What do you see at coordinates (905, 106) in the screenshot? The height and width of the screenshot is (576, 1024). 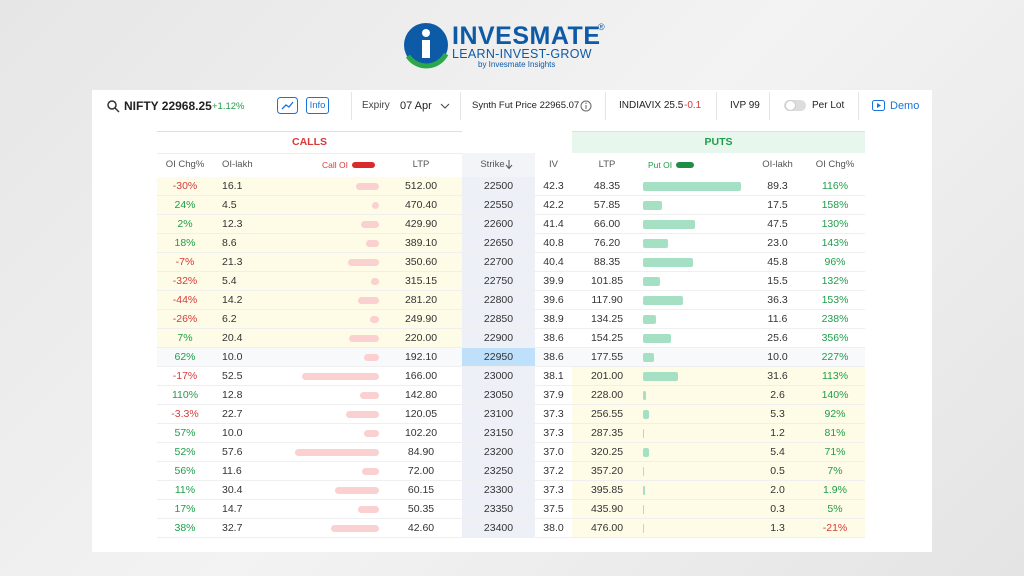 I see `demo: Demo` at bounding box center [905, 106].